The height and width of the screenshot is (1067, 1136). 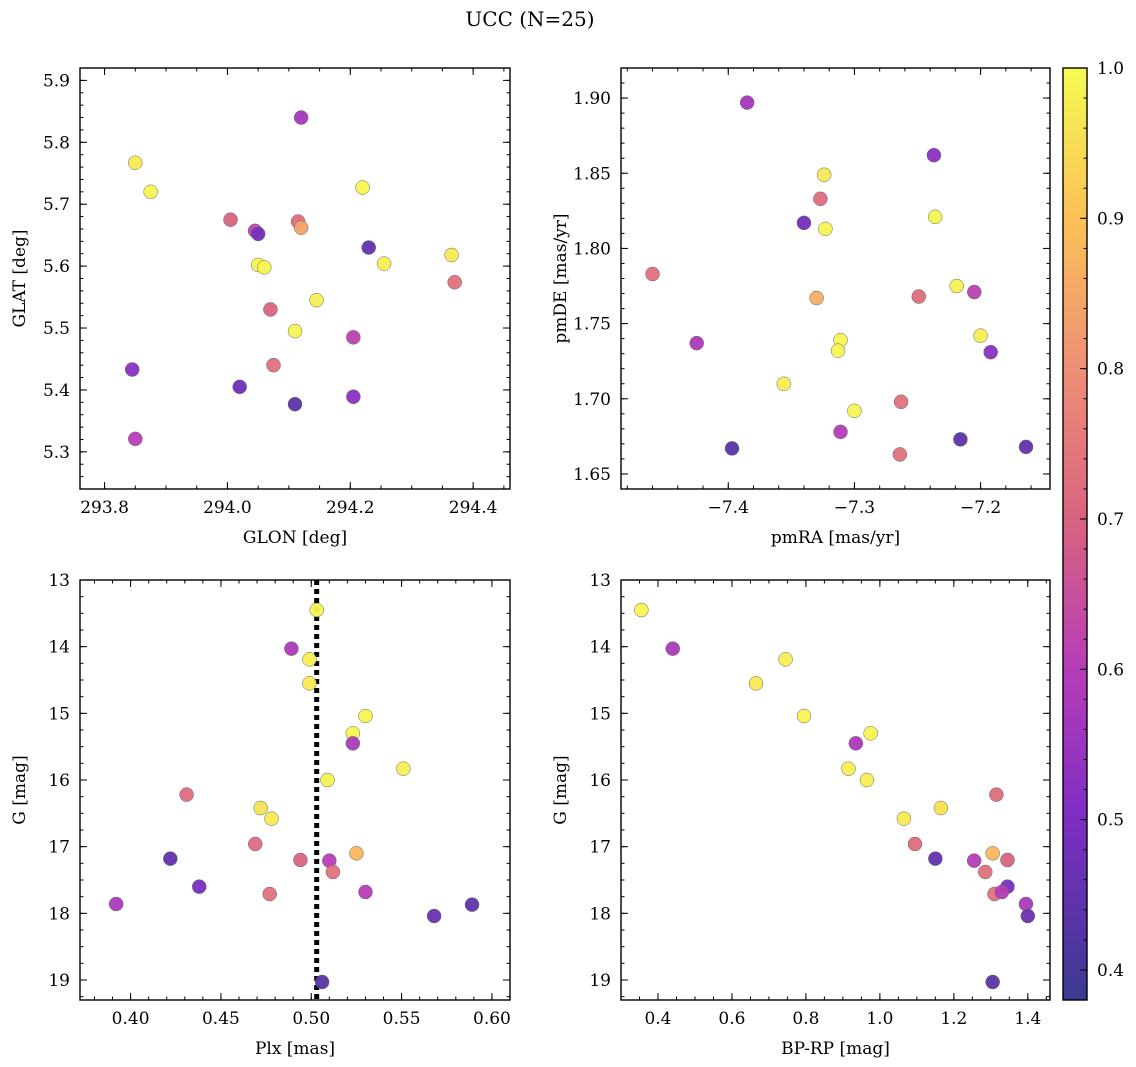 I want to click on colorbar-gradient, so click(x=1075, y=534).